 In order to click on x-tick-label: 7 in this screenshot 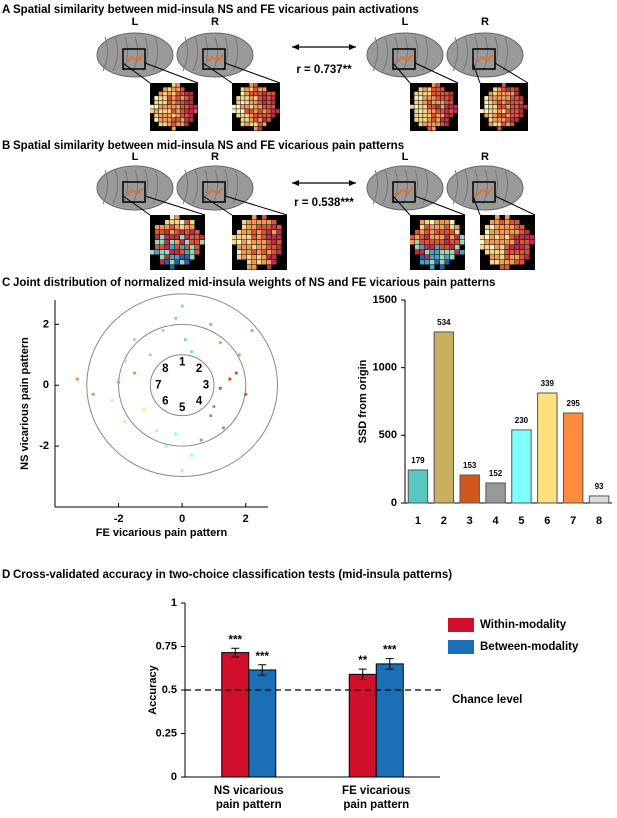, I will do `click(573, 521)`.